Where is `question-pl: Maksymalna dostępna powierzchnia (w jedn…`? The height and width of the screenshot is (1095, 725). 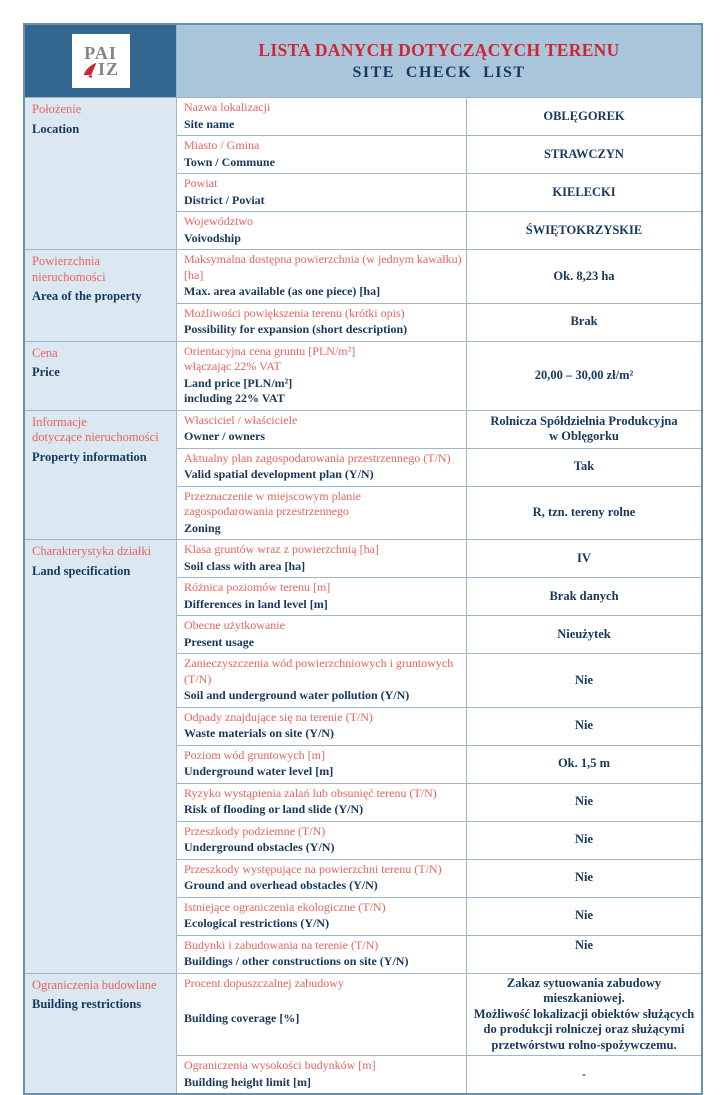 question-pl: Maksymalna dostępna powierzchnia (w jedn… is located at coordinates (323, 267).